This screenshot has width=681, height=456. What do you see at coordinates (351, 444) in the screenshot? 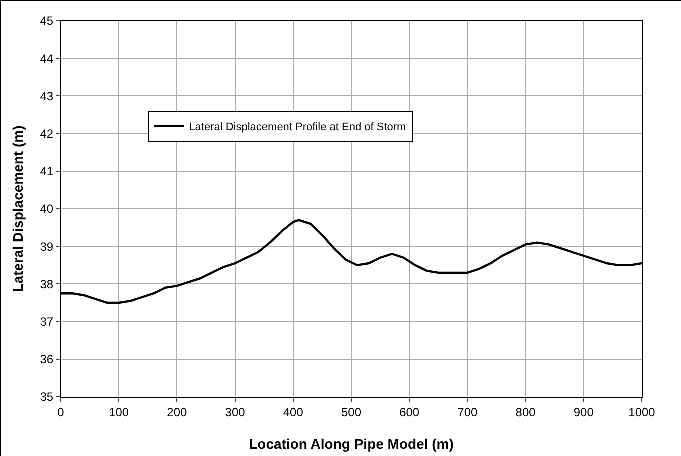
I see `x-axis-title: Location Along Pipe Model (m)` at bounding box center [351, 444].